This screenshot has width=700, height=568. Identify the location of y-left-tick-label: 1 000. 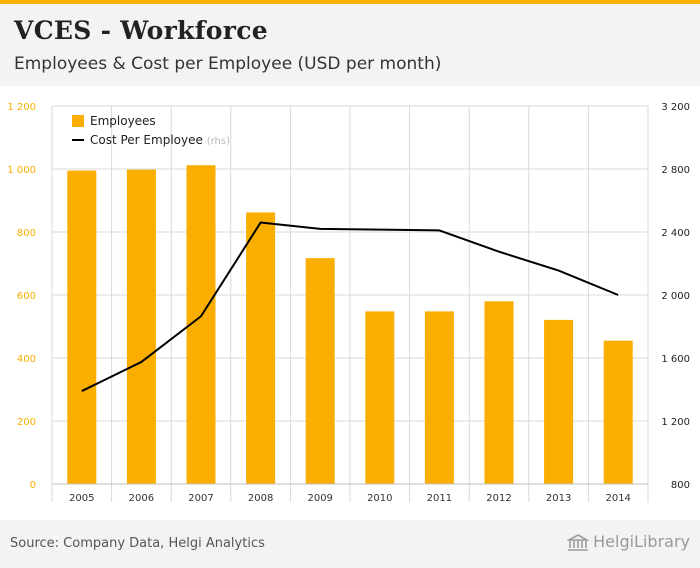
(21, 170).